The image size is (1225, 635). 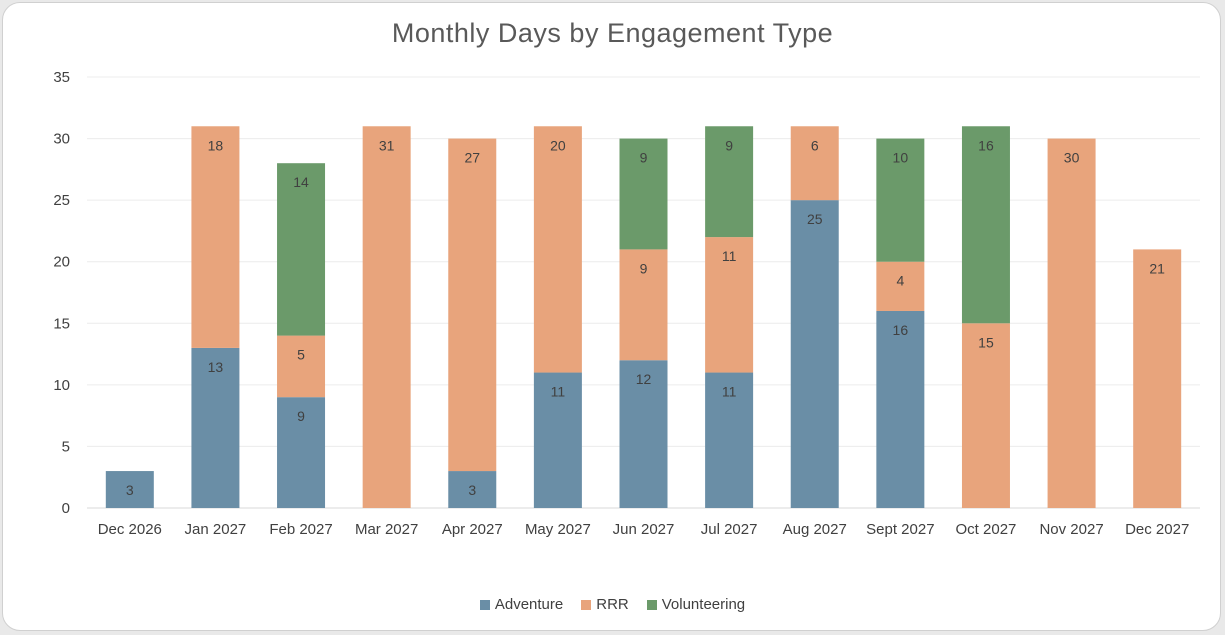 What do you see at coordinates (130, 529) in the screenshot?
I see `x-tick-label: Dec 2026` at bounding box center [130, 529].